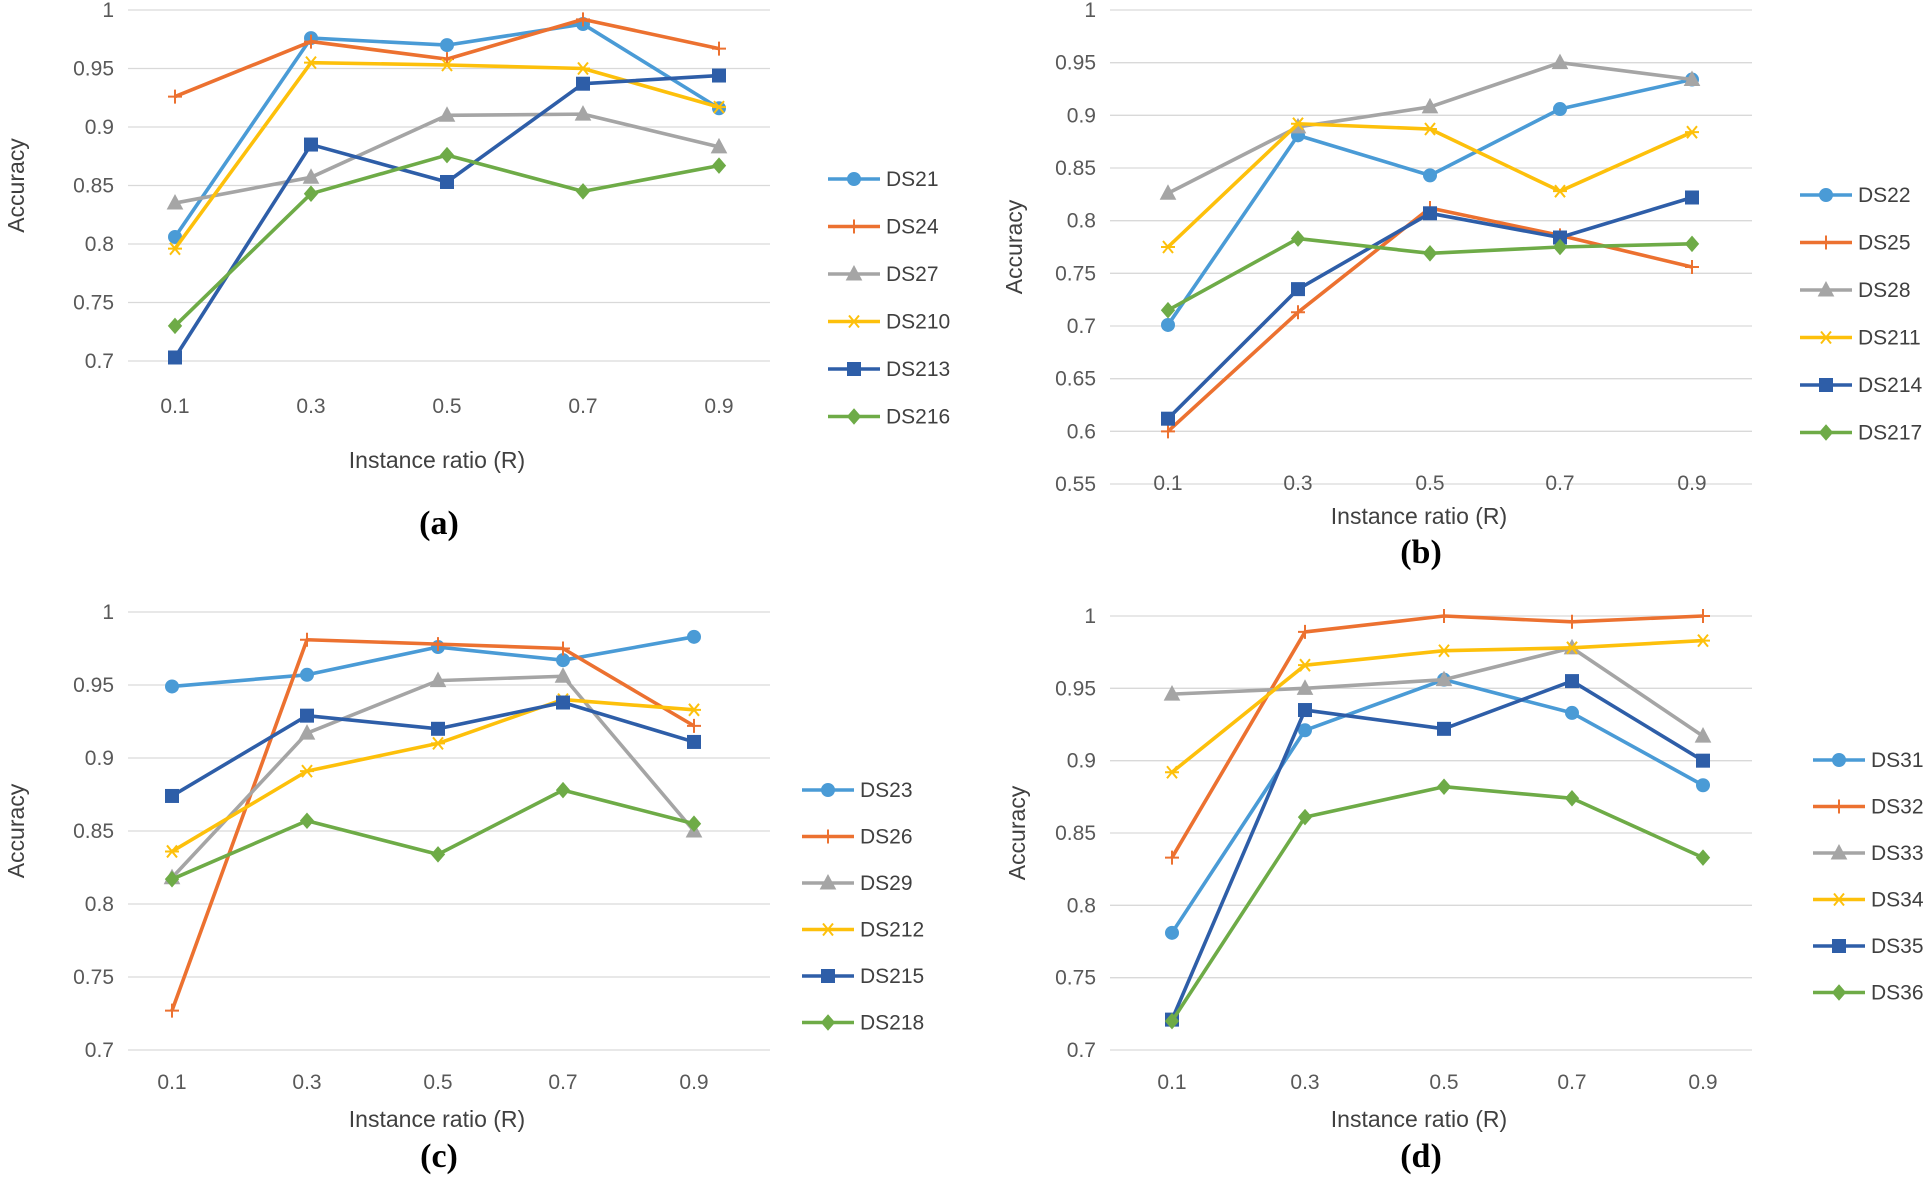  What do you see at coordinates (1897, 900) in the screenshot?
I see `legend-label: DS34` at bounding box center [1897, 900].